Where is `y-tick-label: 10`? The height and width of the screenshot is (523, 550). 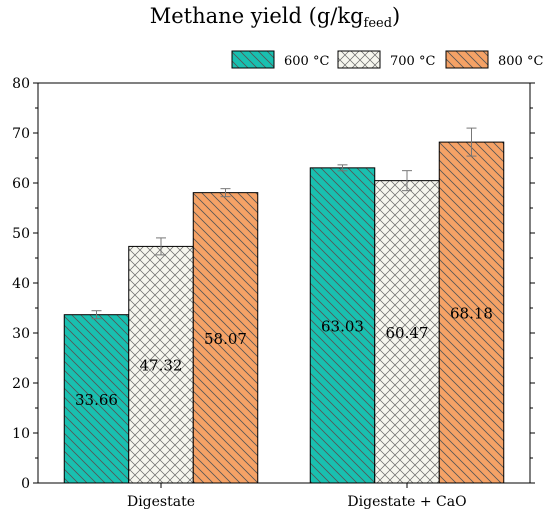 y-tick-label: 10 is located at coordinates (21, 434).